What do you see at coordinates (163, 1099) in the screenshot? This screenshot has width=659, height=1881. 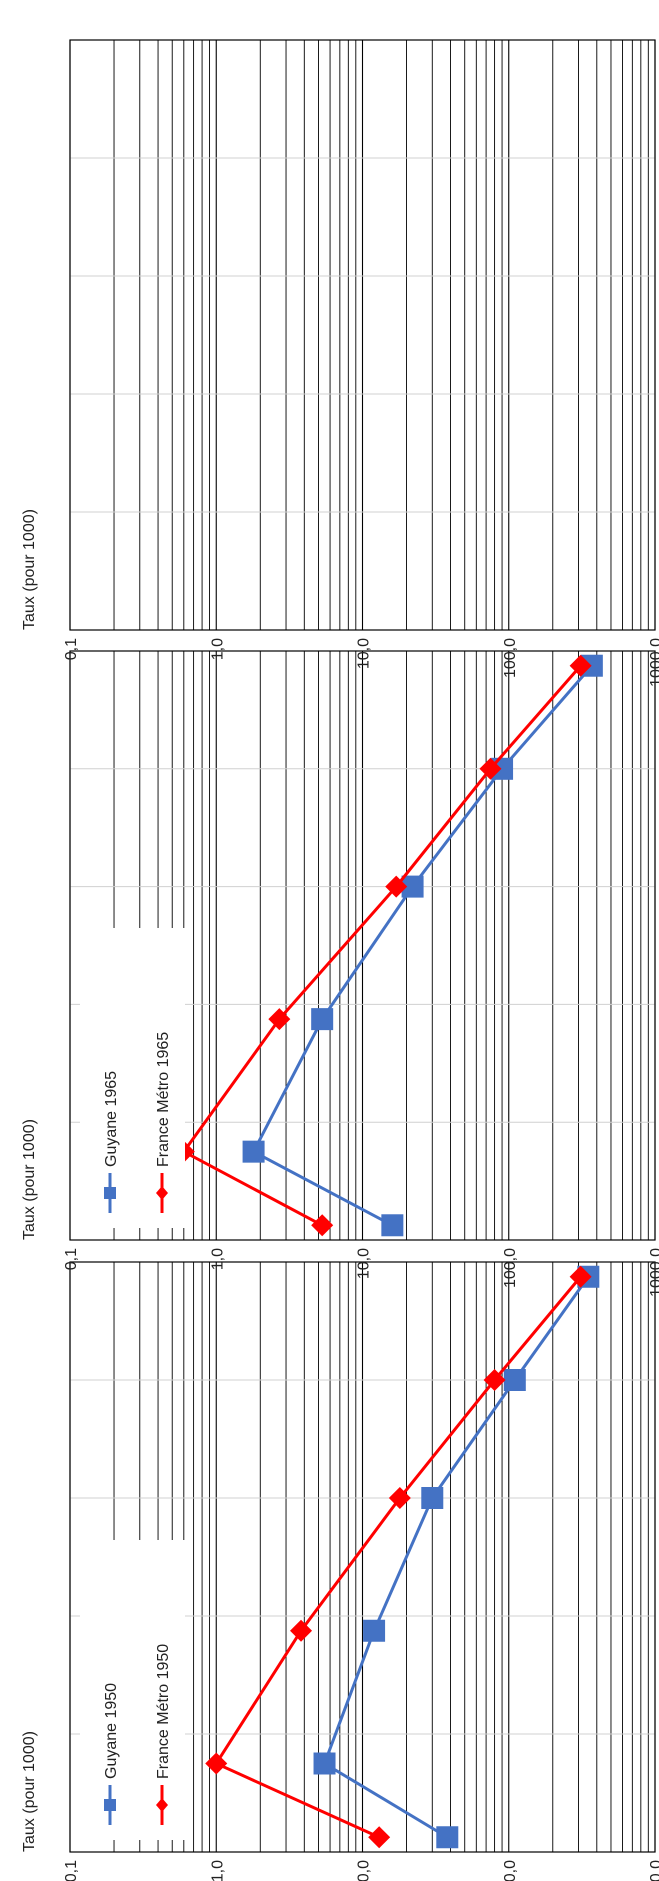 I see `legend-label: France Métro 1965` at bounding box center [163, 1099].